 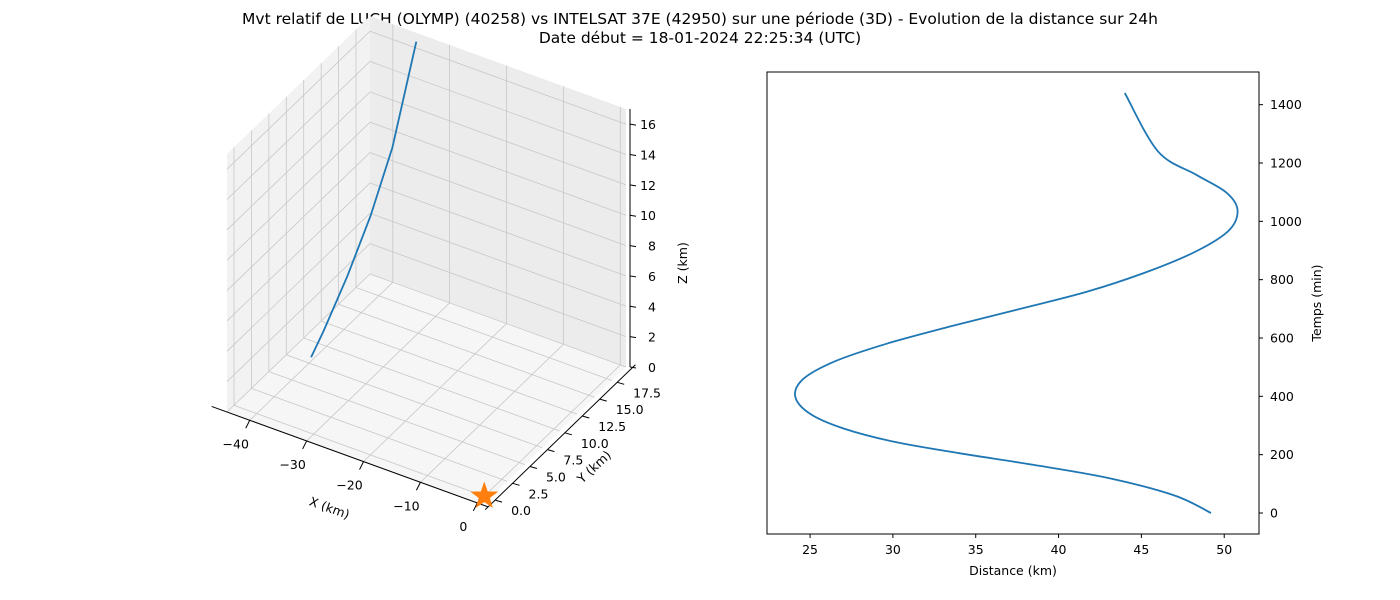 What do you see at coordinates (652, 276) in the screenshot?
I see `z-tick-label: 6` at bounding box center [652, 276].